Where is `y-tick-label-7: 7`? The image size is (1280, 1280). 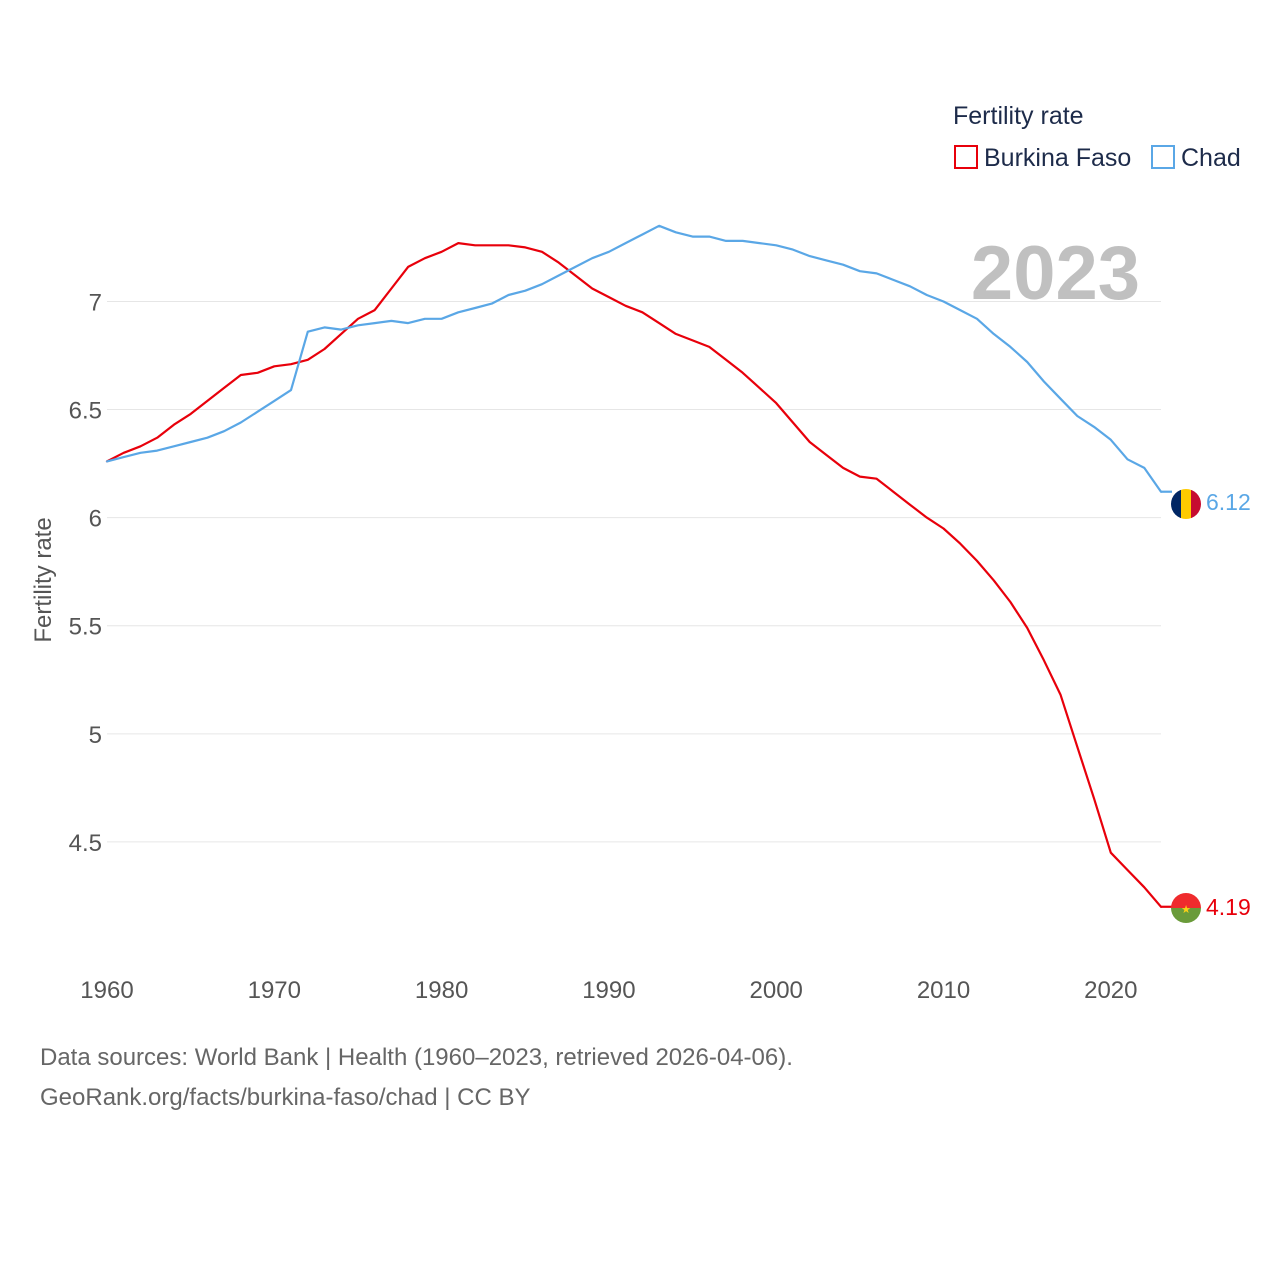
y-tick-label-7: 7 is located at coordinates (95, 302).